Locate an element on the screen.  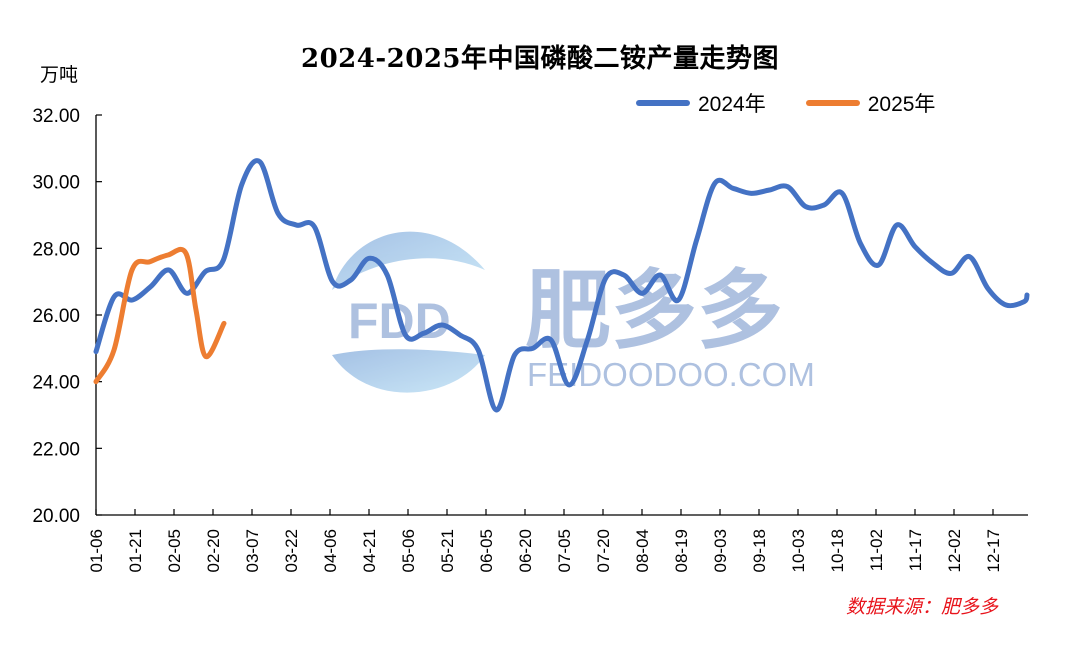
legend-item-2024: 2024年 is located at coordinates (701, 103).